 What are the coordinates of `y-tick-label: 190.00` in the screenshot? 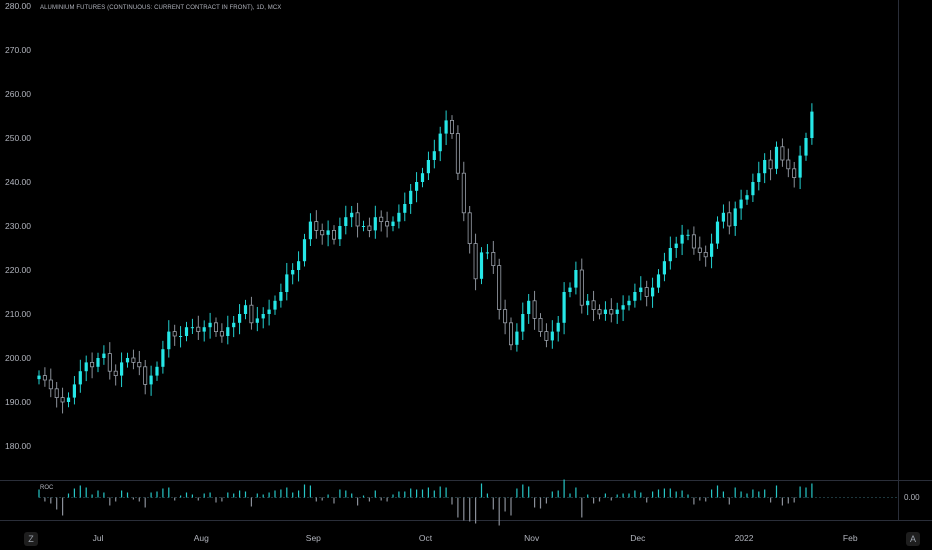 It's located at (18, 402).